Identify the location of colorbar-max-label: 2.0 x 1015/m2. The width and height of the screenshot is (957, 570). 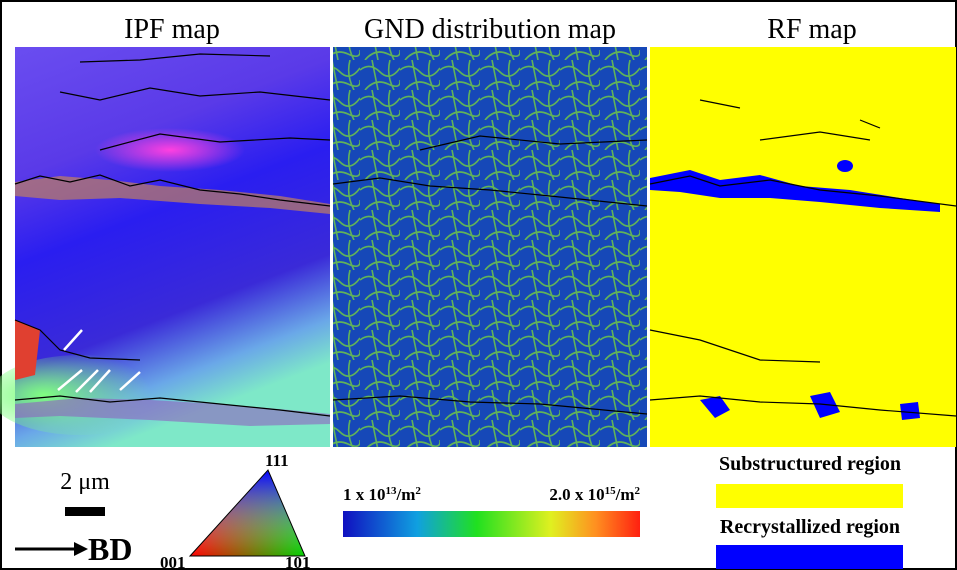
(594, 494).